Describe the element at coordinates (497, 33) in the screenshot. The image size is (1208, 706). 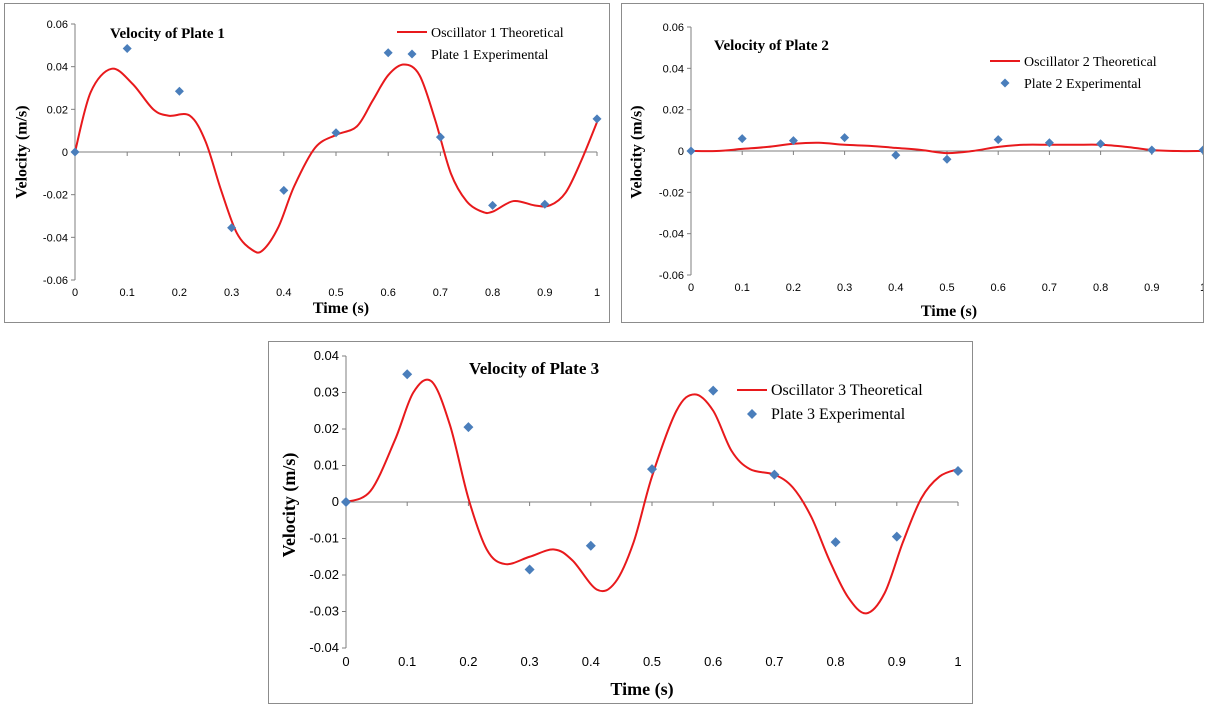
I see `legend-entry: Oscillator 1 Theoretical` at that location.